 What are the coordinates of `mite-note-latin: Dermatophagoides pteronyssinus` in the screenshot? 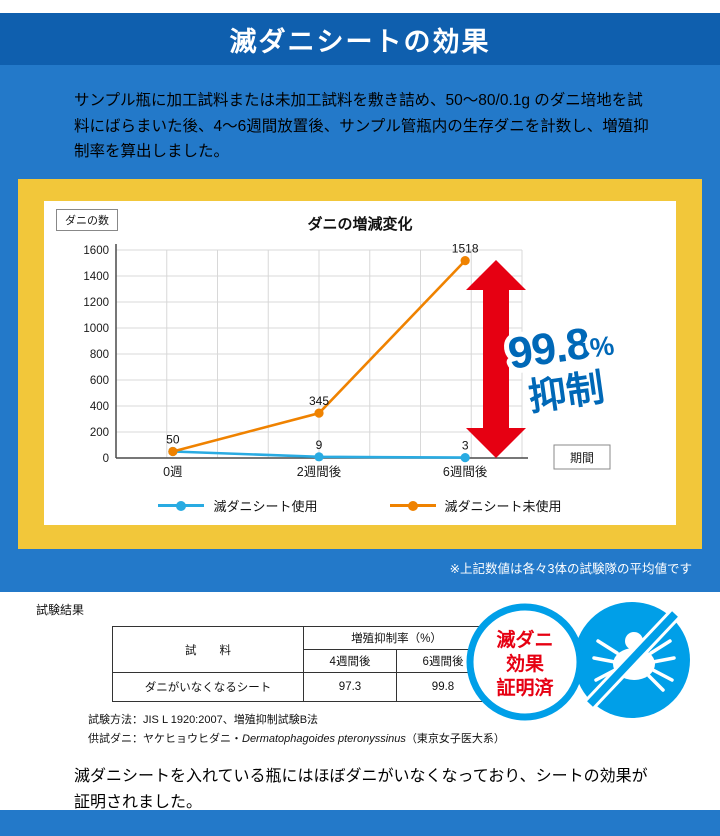 It's located at (324, 739).